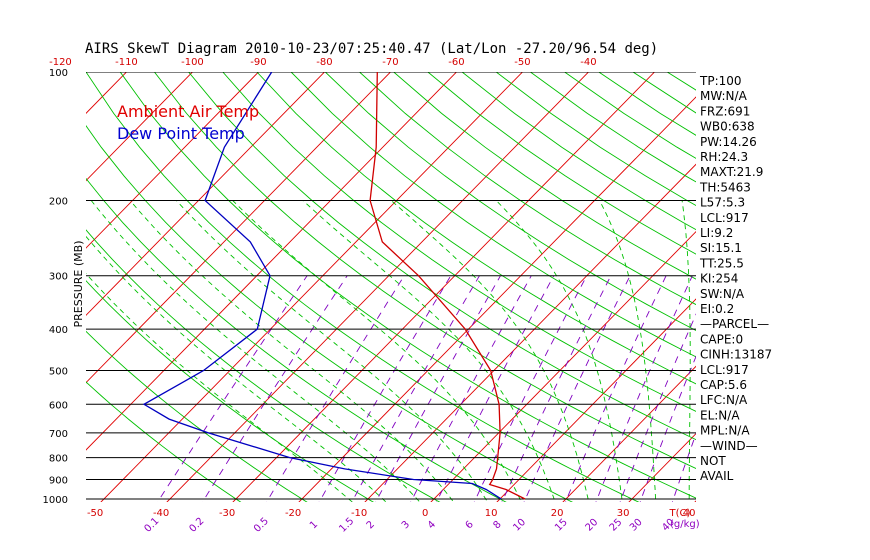 Image resolution: width=870 pixels, height=560 pixels. What do you see at coordinates (491, 513) in the screenshot?
I see `bottom-temp-tick-label: 10` at bounding box center [491, 513].